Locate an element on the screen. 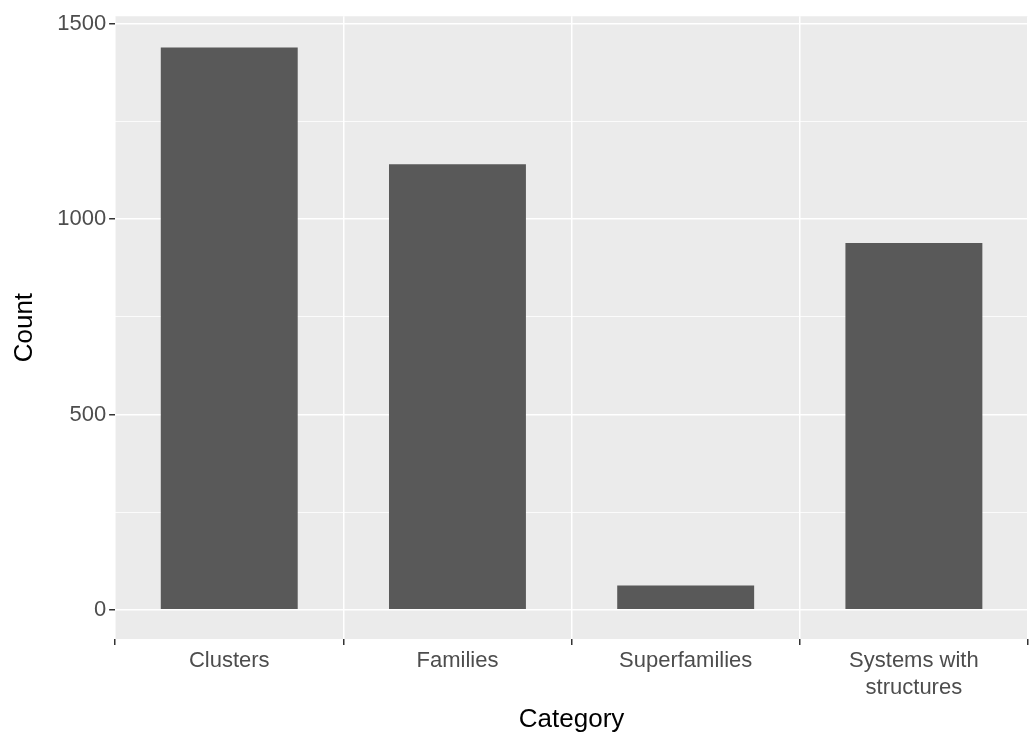  x-tick-label: Systems with structures is located at coordinates (914, 673).